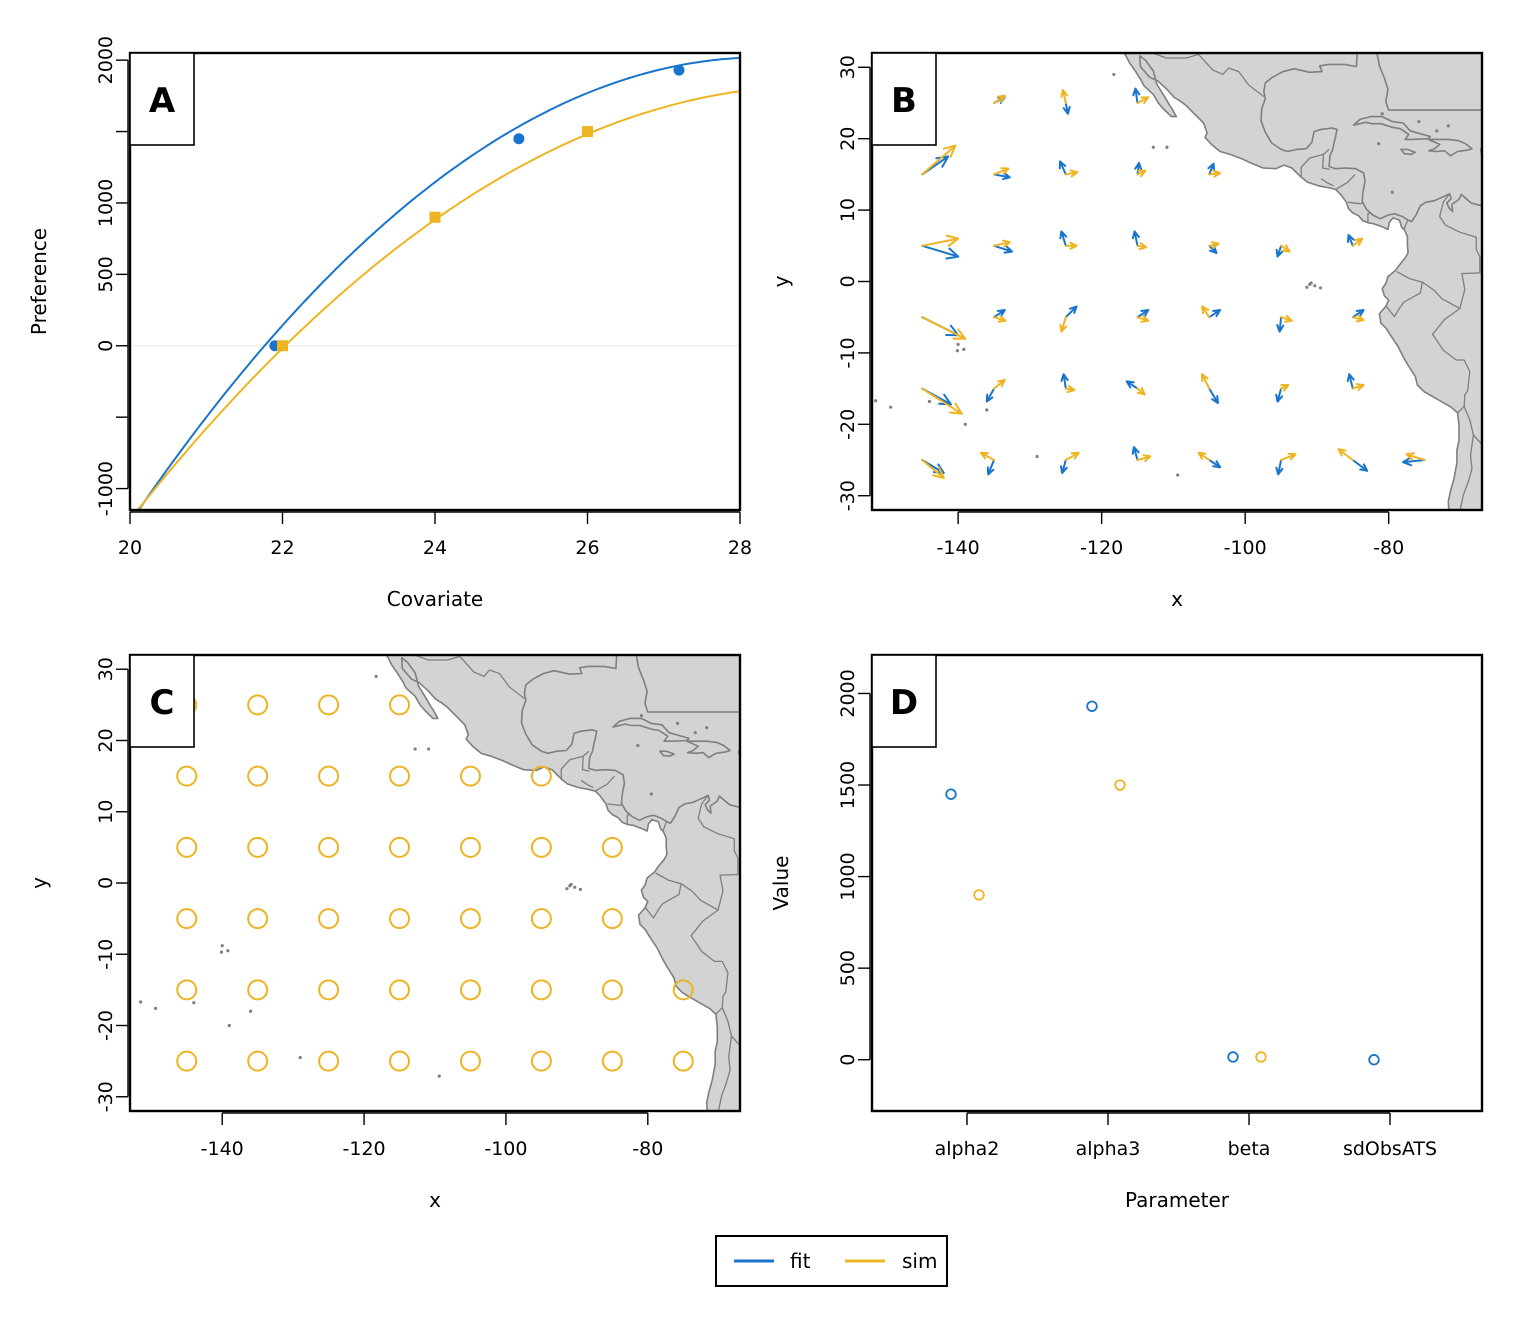  What do you see at coordinates (282, 346) in the screenshot?
I see `point-sim` at bounding box center [282, 346].